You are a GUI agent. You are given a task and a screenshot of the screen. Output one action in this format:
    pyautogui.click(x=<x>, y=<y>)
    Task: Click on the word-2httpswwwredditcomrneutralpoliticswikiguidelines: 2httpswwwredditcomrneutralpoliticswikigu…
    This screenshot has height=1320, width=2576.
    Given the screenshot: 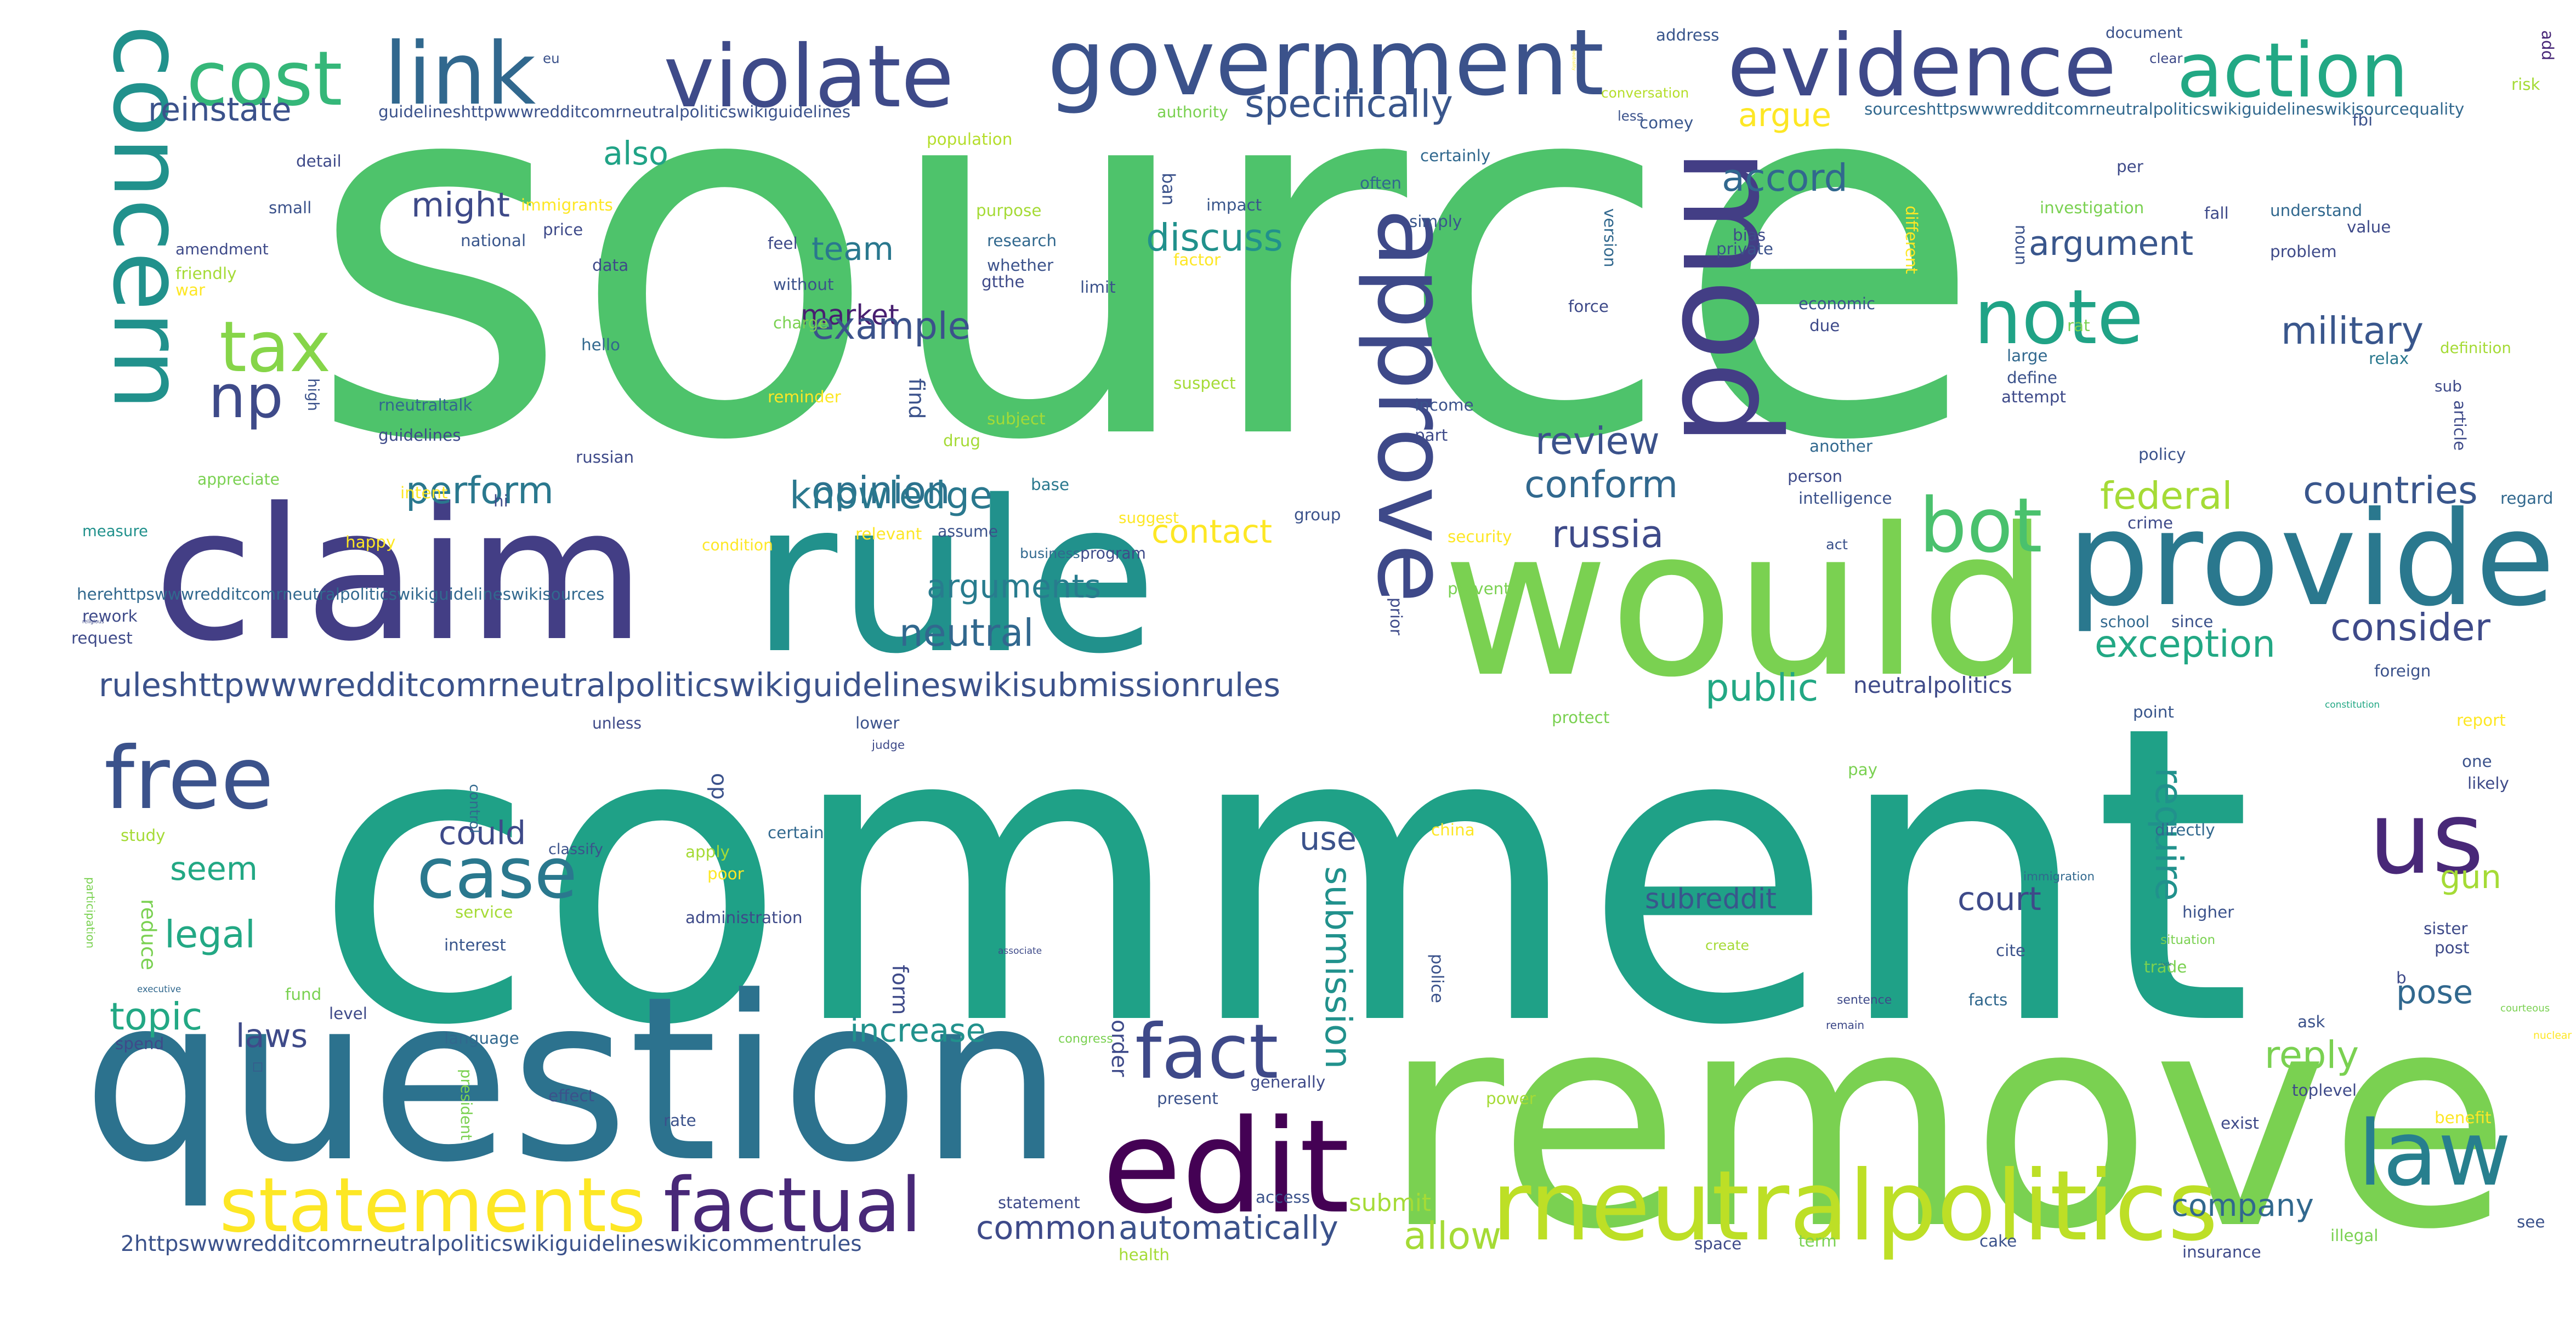 What is the action you would take?
    pyautogui.click(x=492, y=1244)
    